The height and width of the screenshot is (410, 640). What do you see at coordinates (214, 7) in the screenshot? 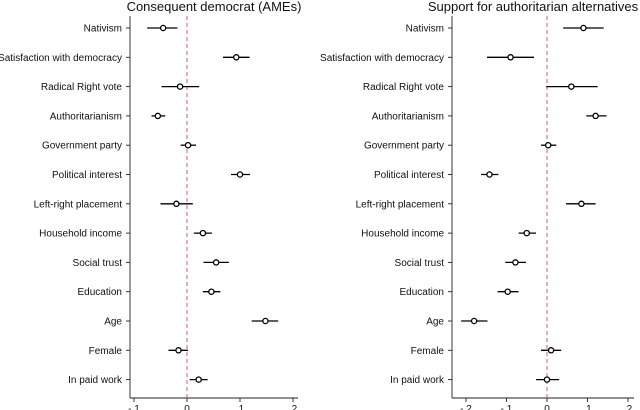
I see `panel-title: Consequent democrat (AMEs)` at bounding box center [214, 7].